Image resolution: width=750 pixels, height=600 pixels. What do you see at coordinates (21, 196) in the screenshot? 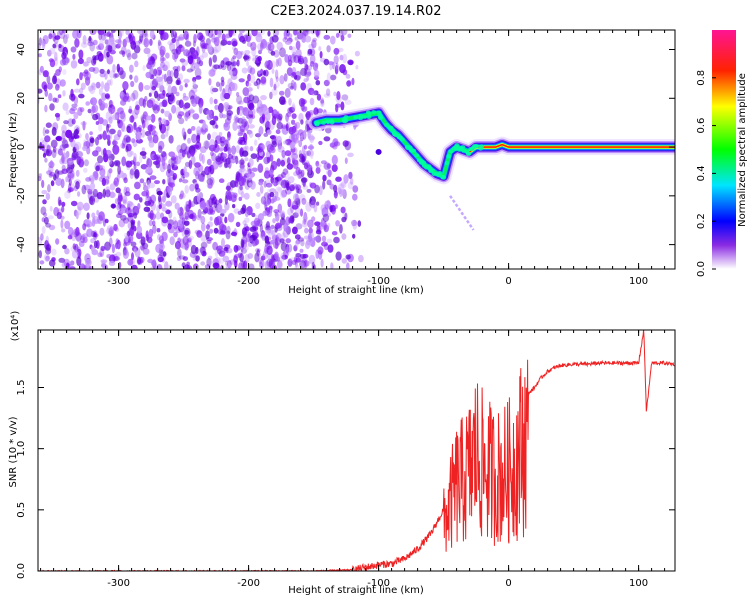
I see `spectrogram-y-tick-label: -20` at bounding box center [21, 196].